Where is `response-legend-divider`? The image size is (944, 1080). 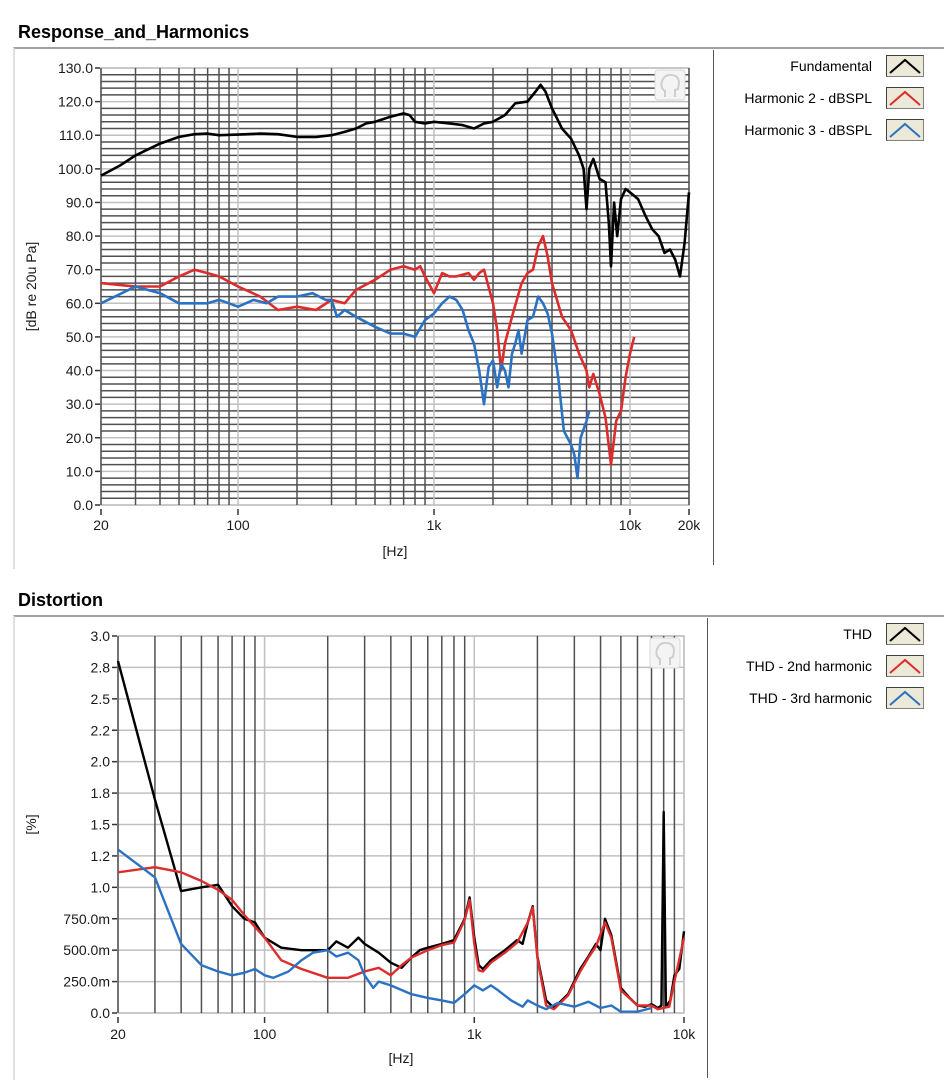
response-legend-divider is located at coordinates (713, 307).